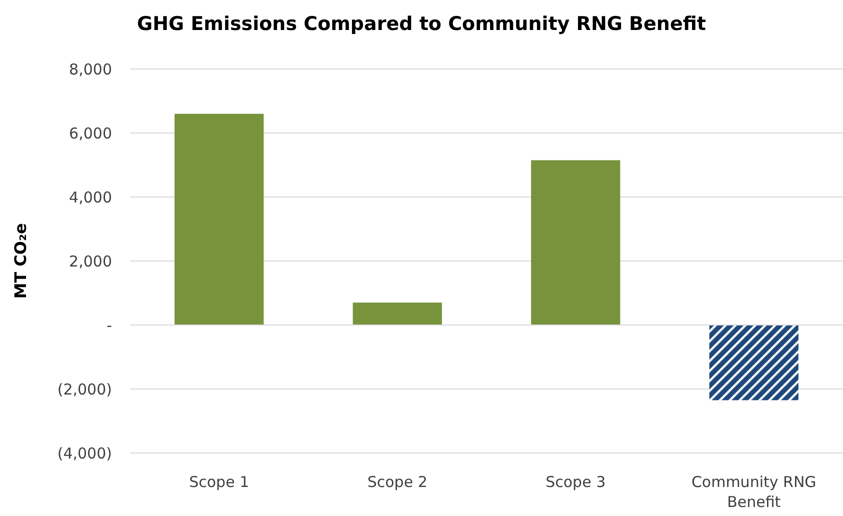  Describe the element at coordinates (90, 69) in the screenshot. I see `y-tick-label: 8,000` at that location.